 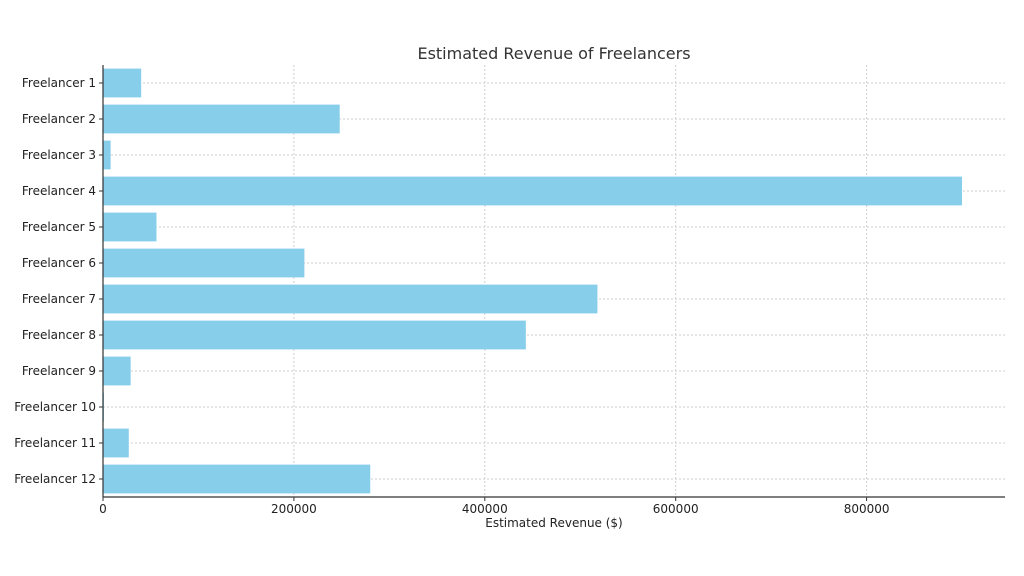 What do you see at coordinates (59, 371) in the screenshot?
I see `y-tick-label: Freelancer 9` at bounding box center [59, 371].